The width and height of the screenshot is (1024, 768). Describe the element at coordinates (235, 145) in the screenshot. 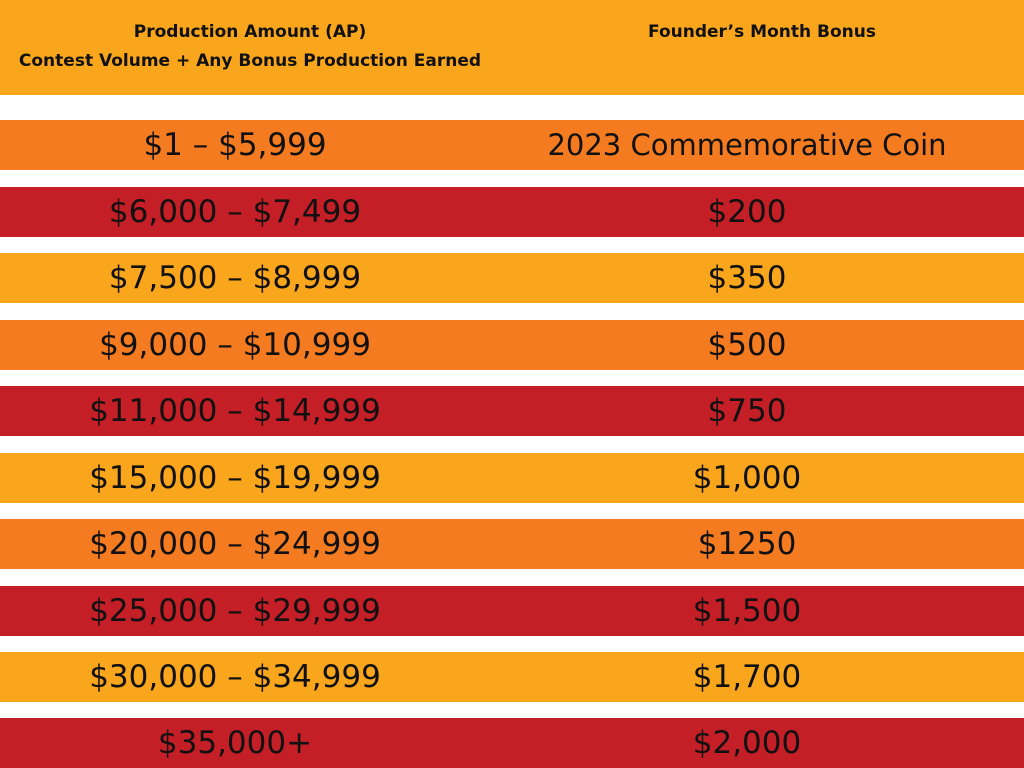

I see `amount-cell: $1 – $5,999` at that location.